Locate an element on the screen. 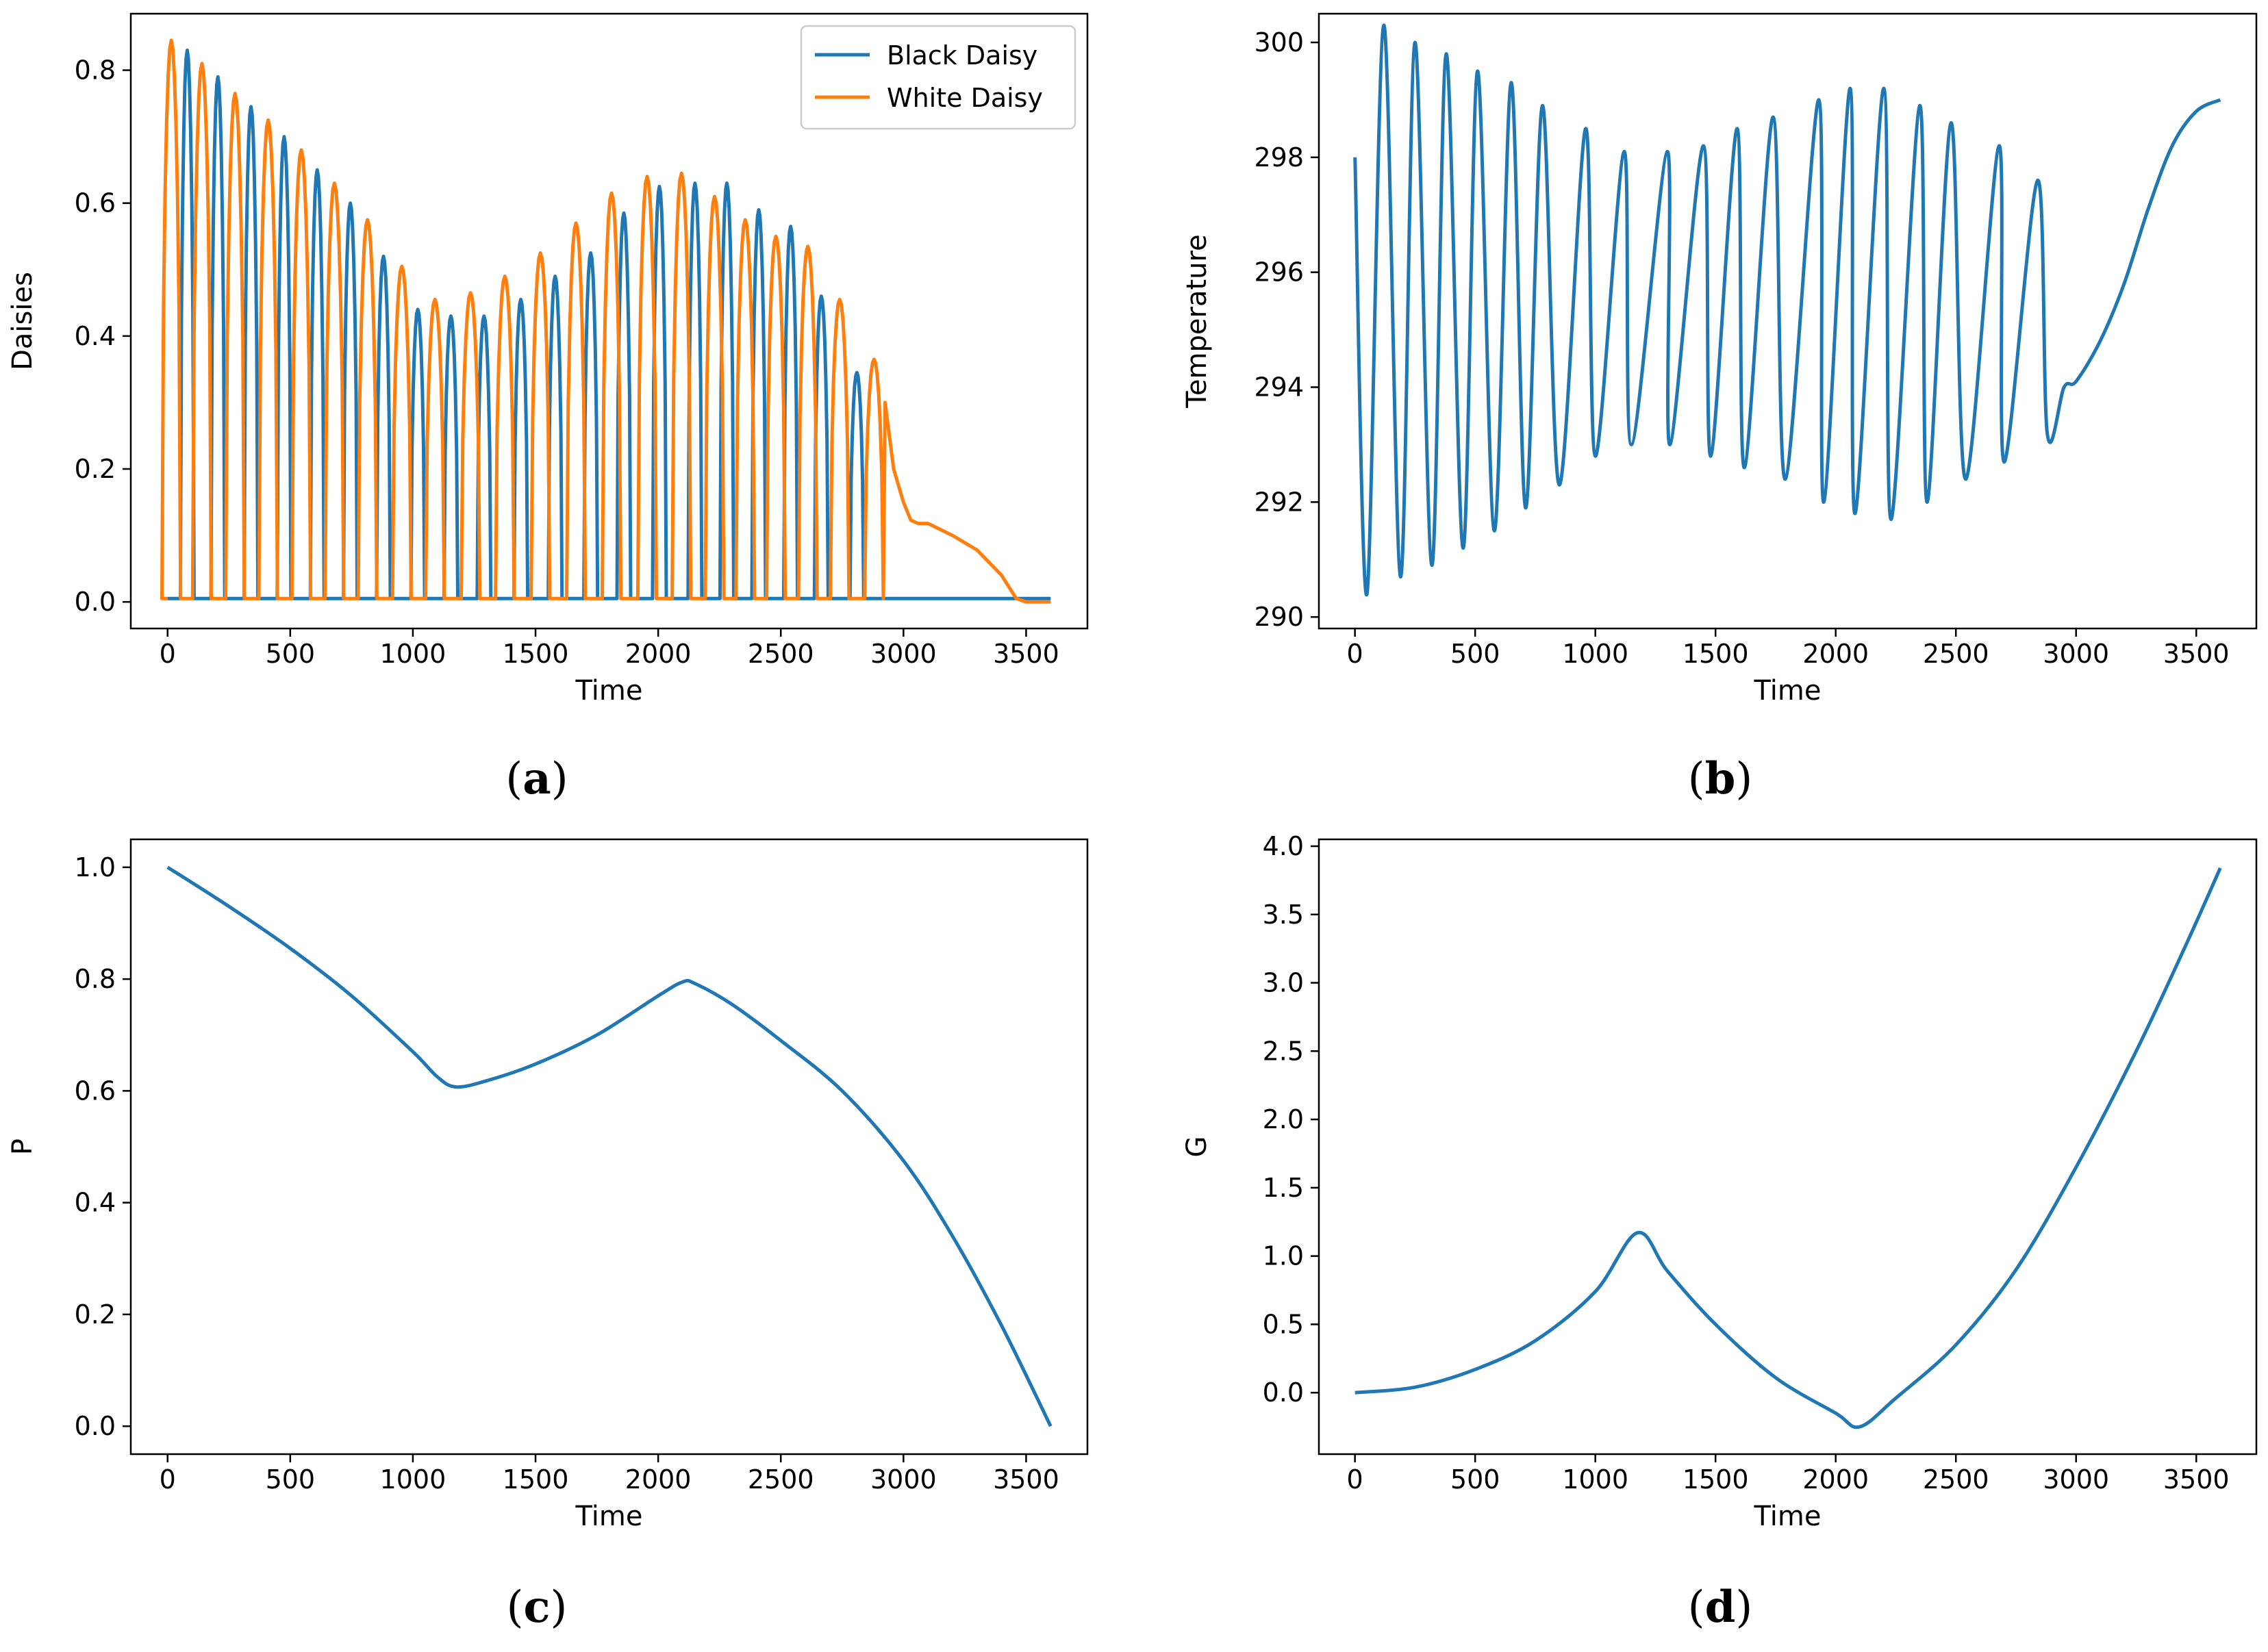 Image resolution: width=2268 pixels, height=1652 pixels. series-line-white-daisy is located at coordinates (605, 321).